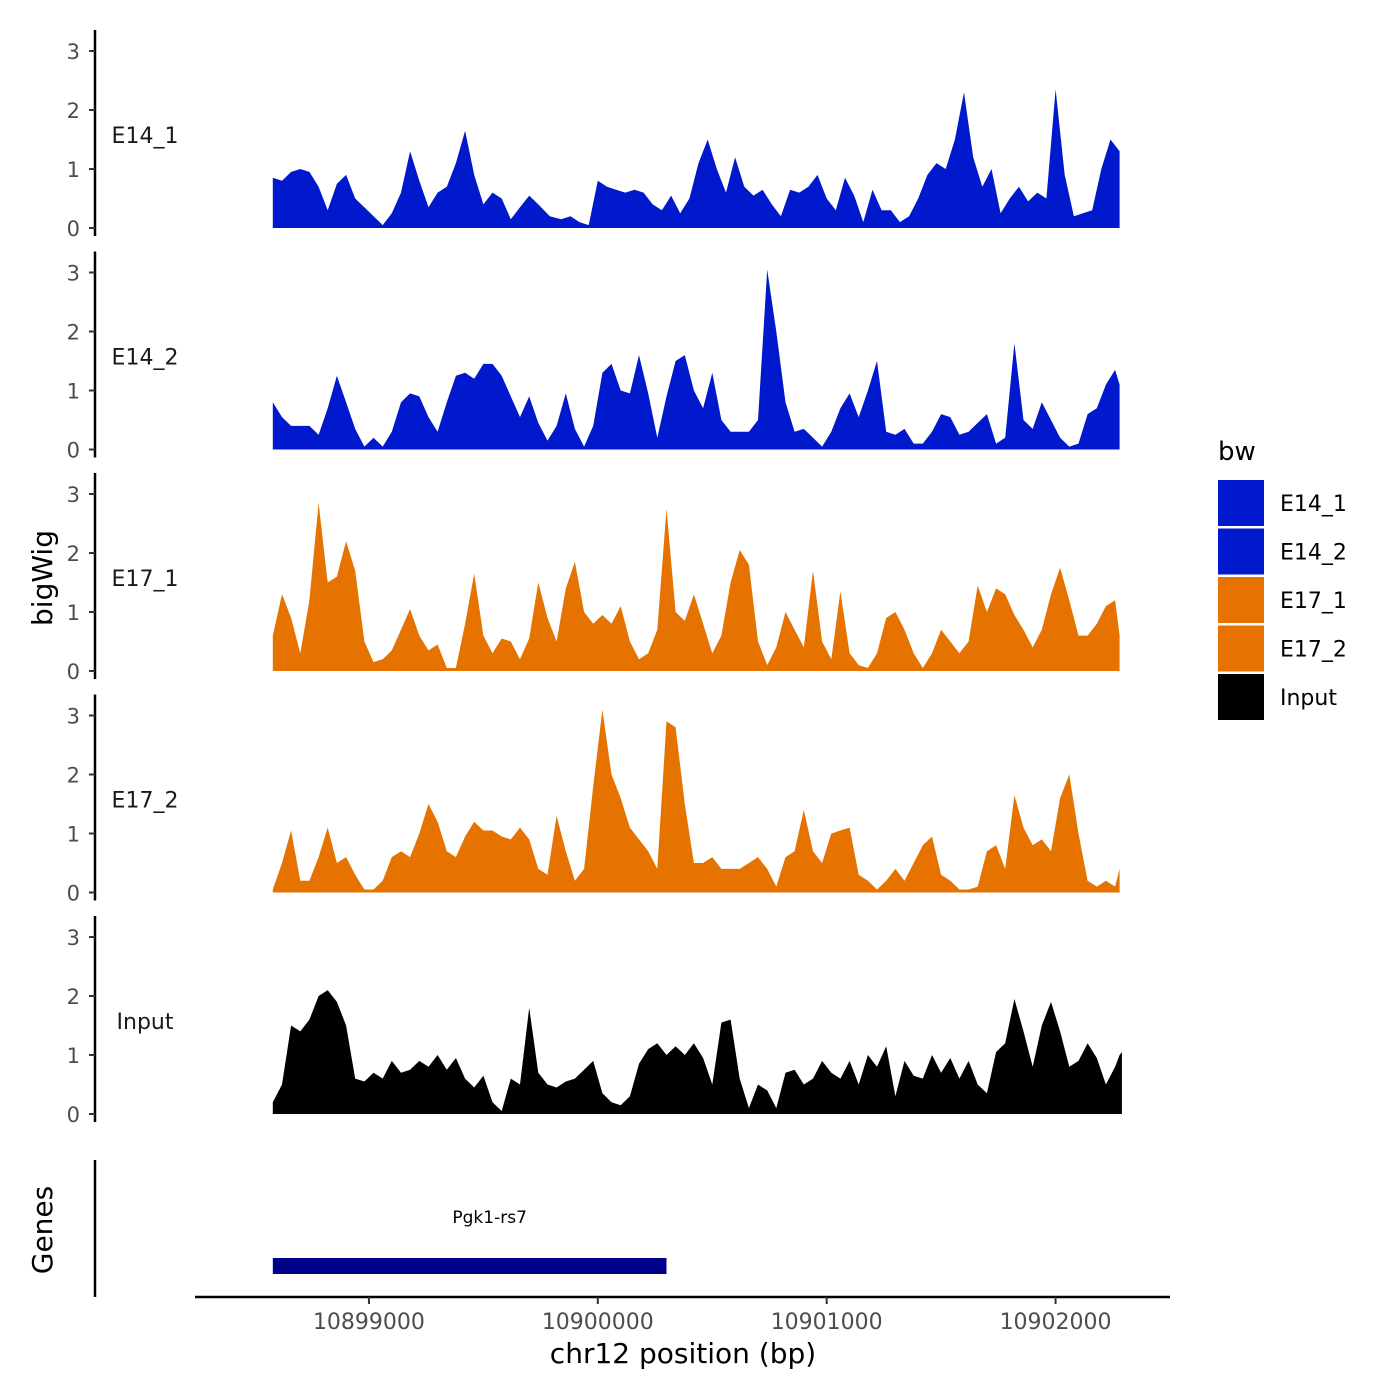 The width and height of the screenshot is (1400, 1400). What do you see at coordinates (1056, 1322) in the screenshot?
I see `x-tick-label: 10902000` at bounding box center [1056, 1322].